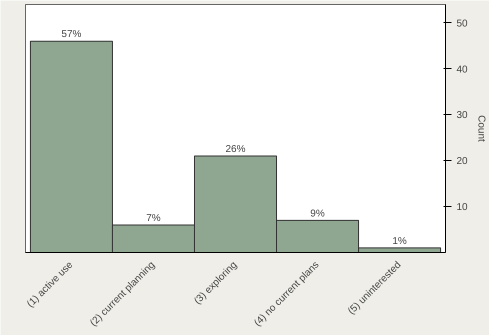 The image size is (489, 335). What do you see at coordinates (235, 150) in the screenshot?
I see `annotation: 26%` at bounding box center [235, 150].